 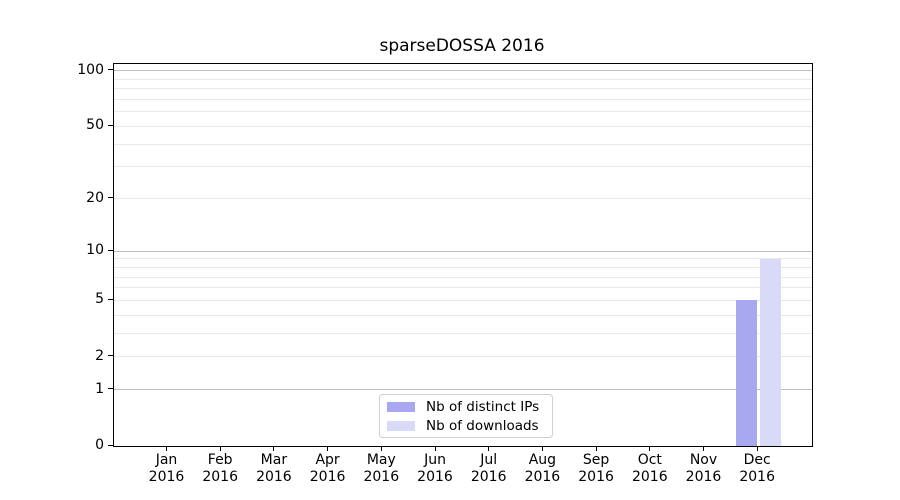 What do you see at coordinates (274, 460) in the screenshot?
I see `x-tick-month: Mar` at bounding box center [274, 460].